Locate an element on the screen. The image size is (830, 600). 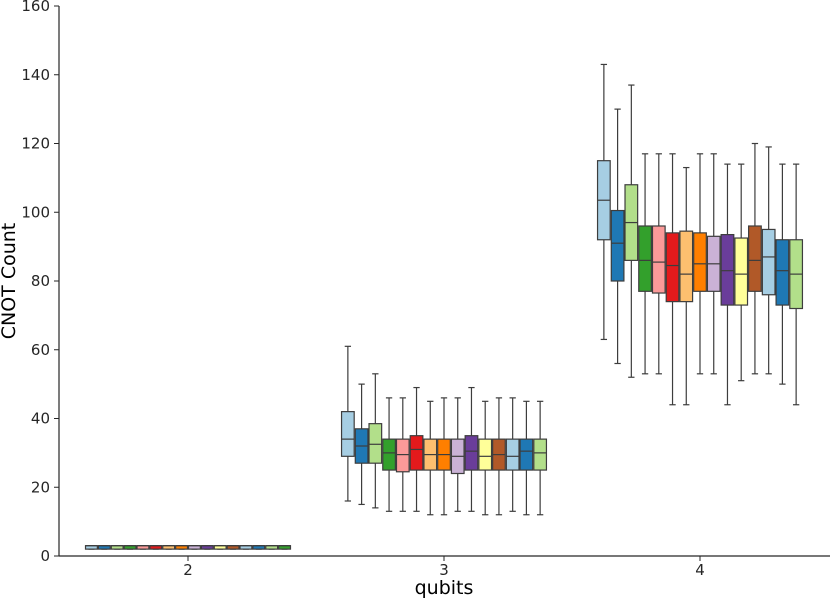
y-tick-label: 140 is located at coordinates (35, 75).